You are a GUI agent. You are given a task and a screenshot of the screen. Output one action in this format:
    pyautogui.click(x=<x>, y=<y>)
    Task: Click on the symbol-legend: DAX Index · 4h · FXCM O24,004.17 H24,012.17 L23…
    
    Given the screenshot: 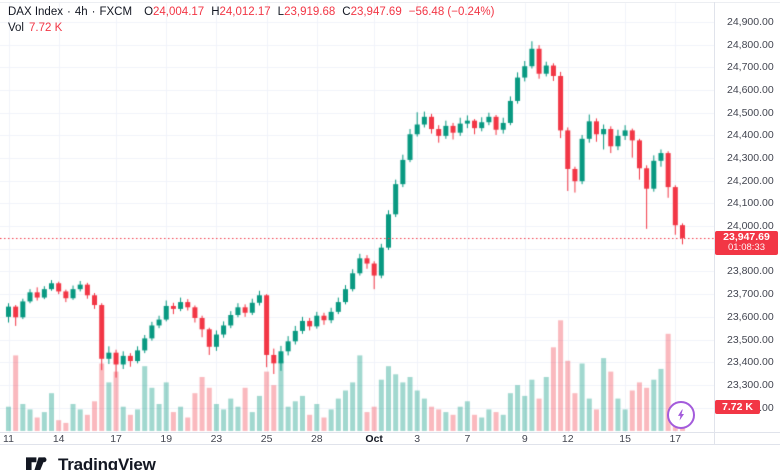 What is the action you would take?
    pyautogui.click(x=251, y=20)
    